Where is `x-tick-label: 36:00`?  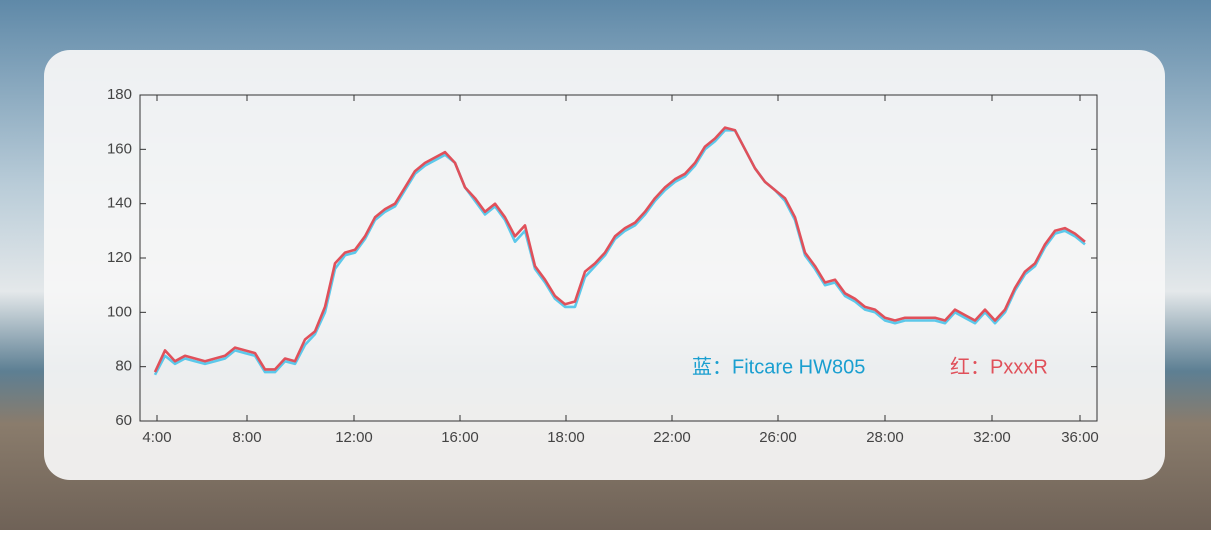 x-tick-label: 36:00 is located at coordinates (1080, 437).